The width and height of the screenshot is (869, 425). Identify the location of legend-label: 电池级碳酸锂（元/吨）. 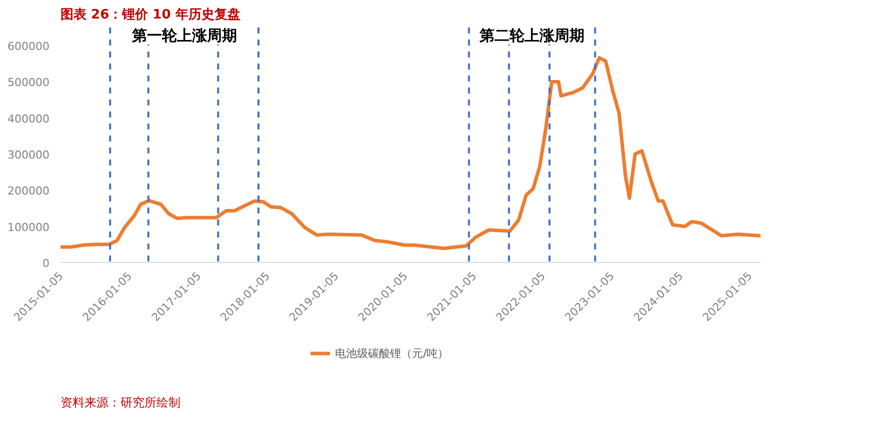
(392, 353).